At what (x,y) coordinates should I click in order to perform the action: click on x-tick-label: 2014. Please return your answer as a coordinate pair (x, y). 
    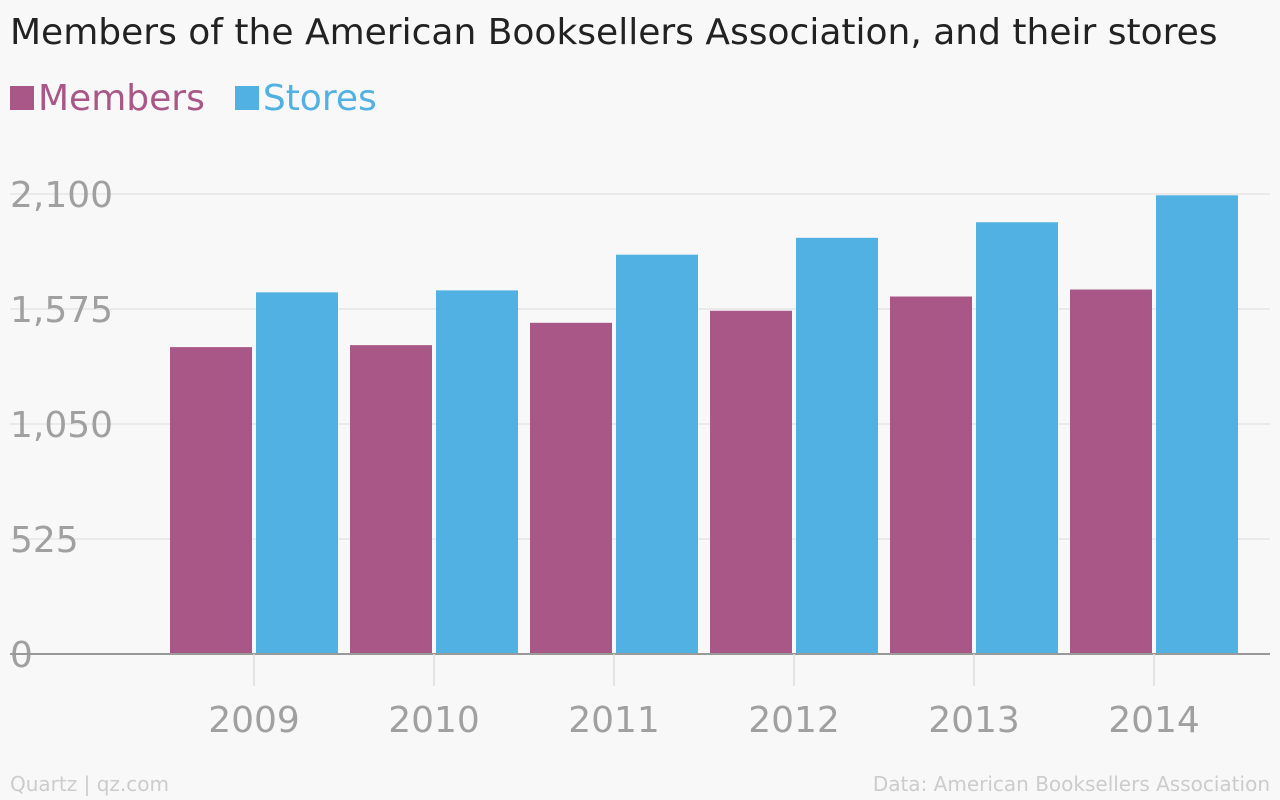
    Looking at the image, I should click on (1154, 720).